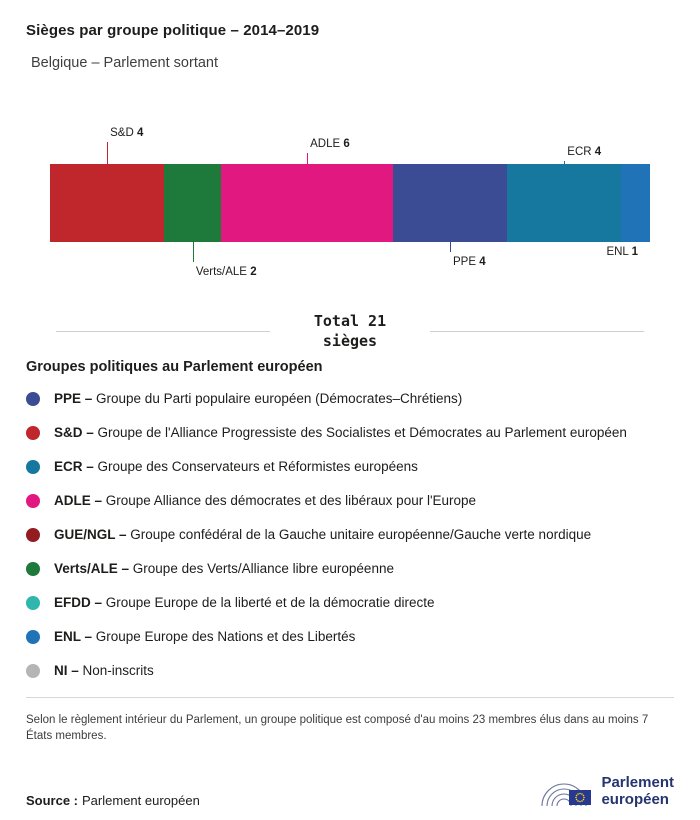 This screenshot has height=820, width=700. I want to click on bar-segment-enl, so click(635, 203).